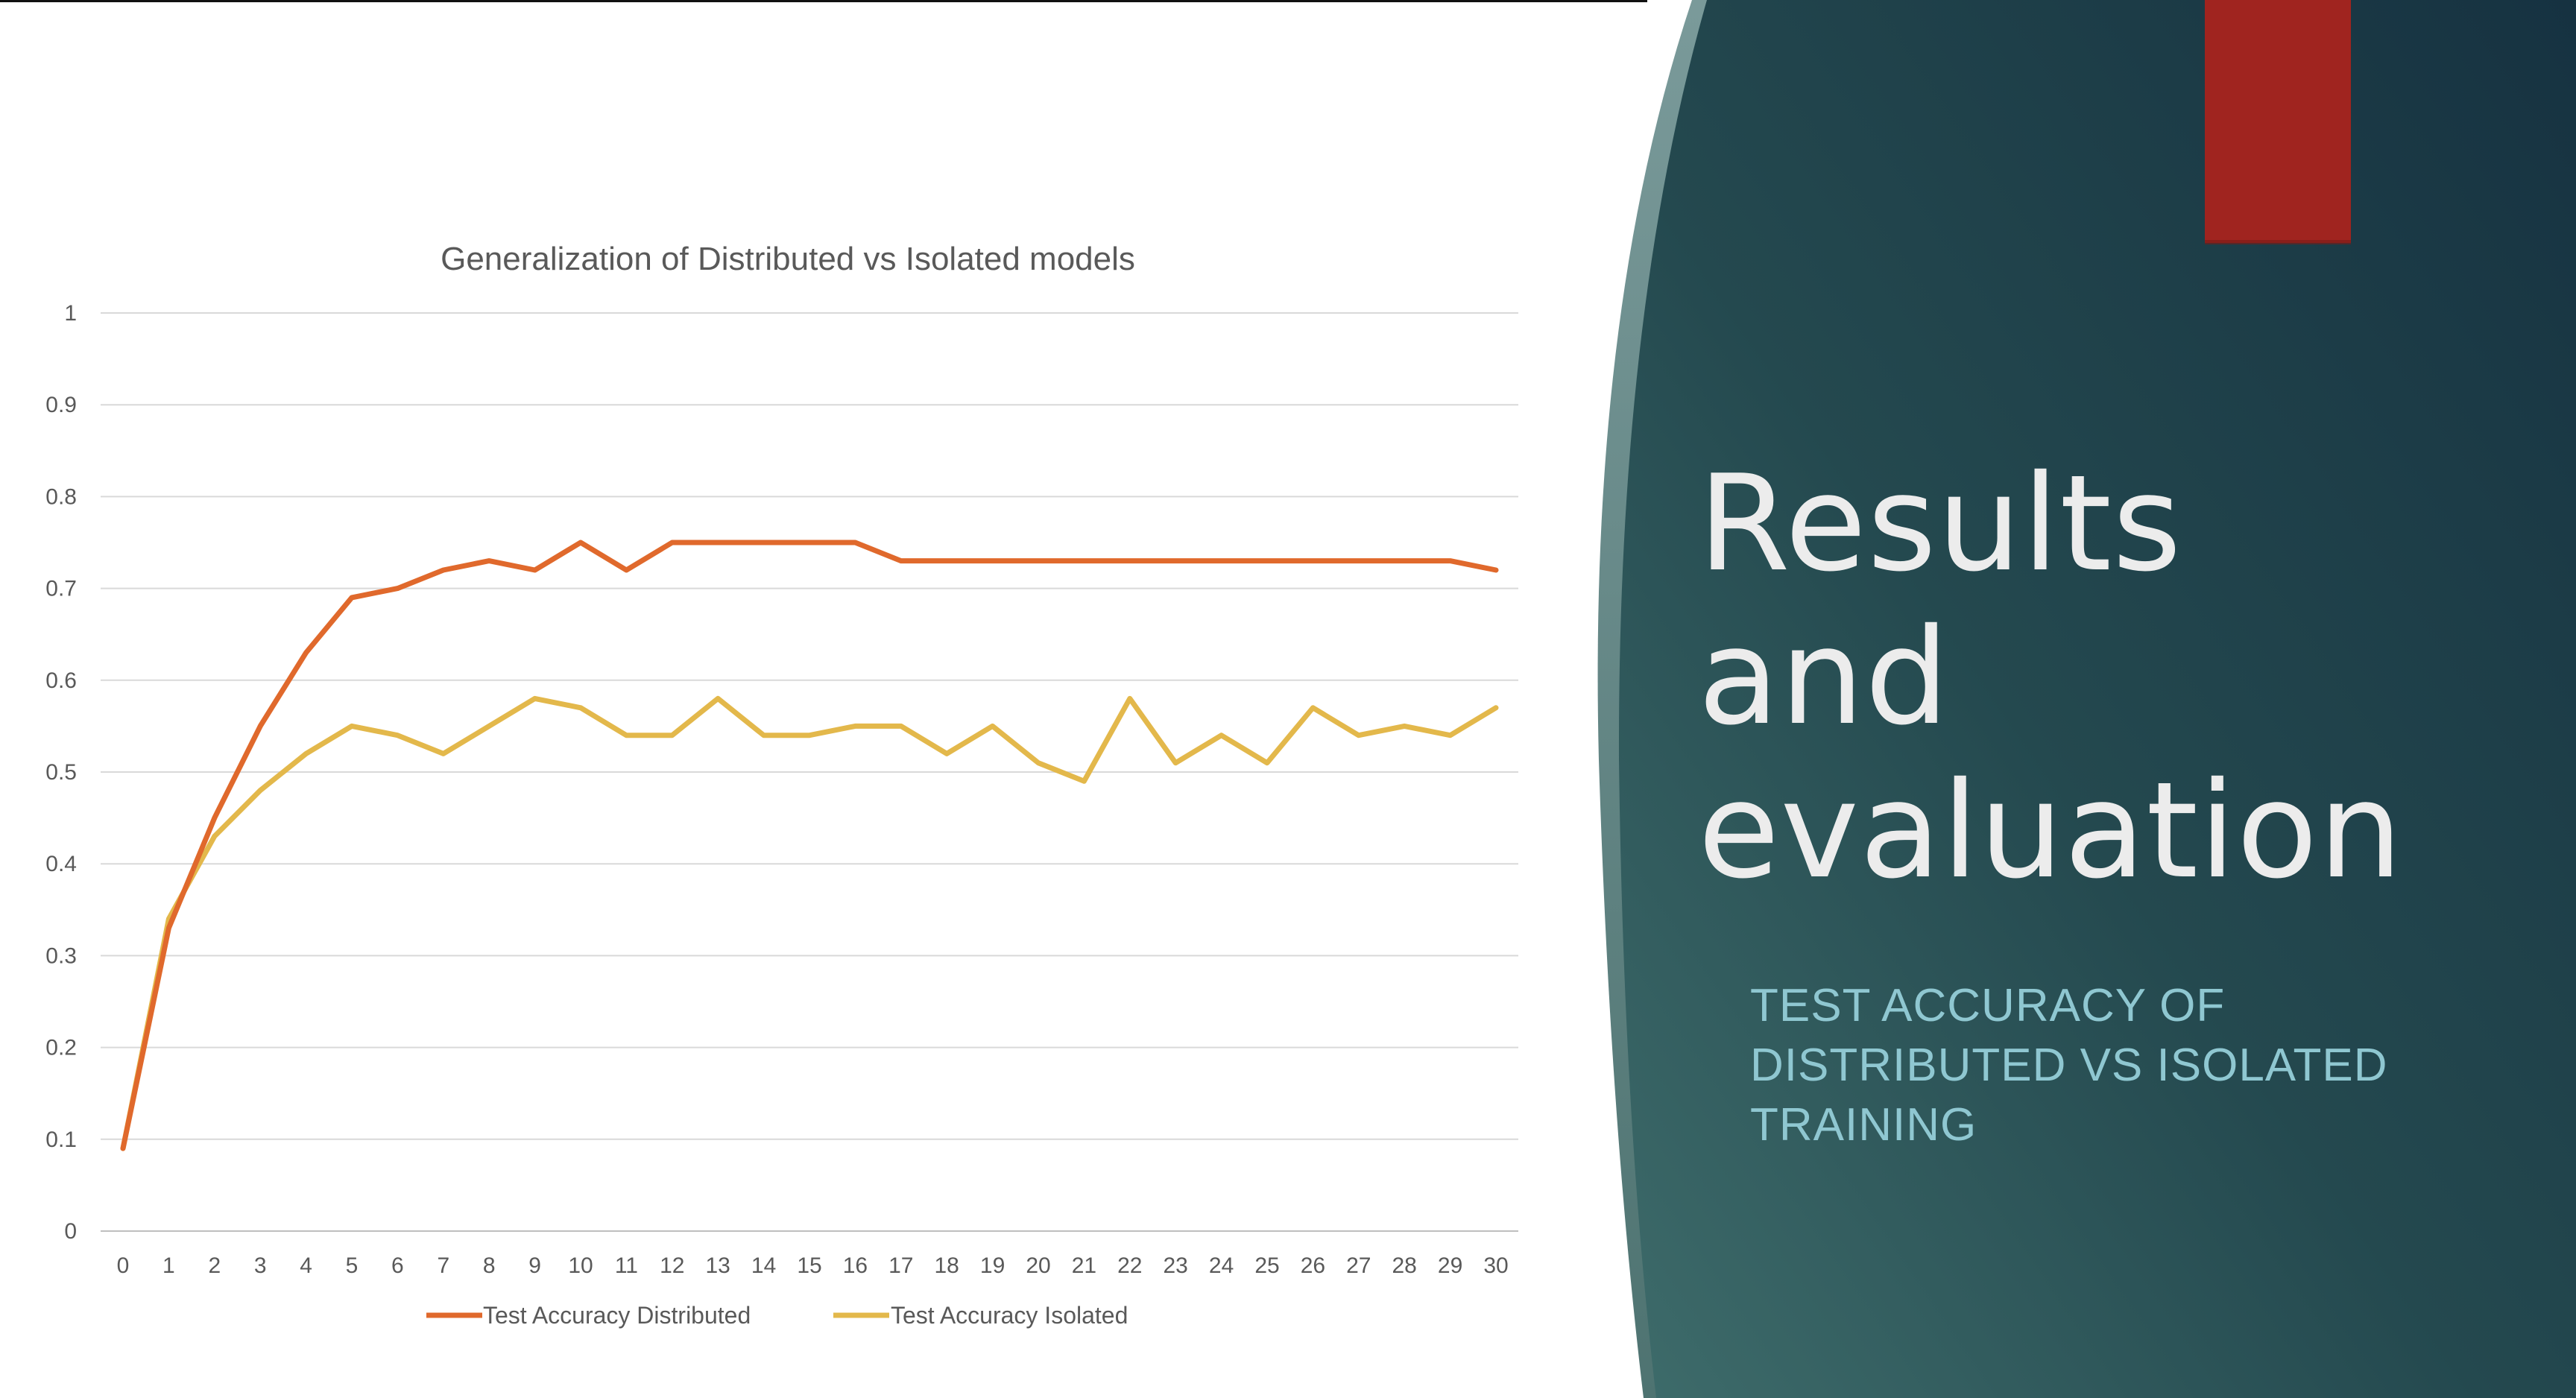 This screenshot has width=2576, height=1398. Describe the element at coordinates (1988, 1005) in the screenshot. I see `slide-subtitle-line-1: TEST ACCURACY OF` at that location.